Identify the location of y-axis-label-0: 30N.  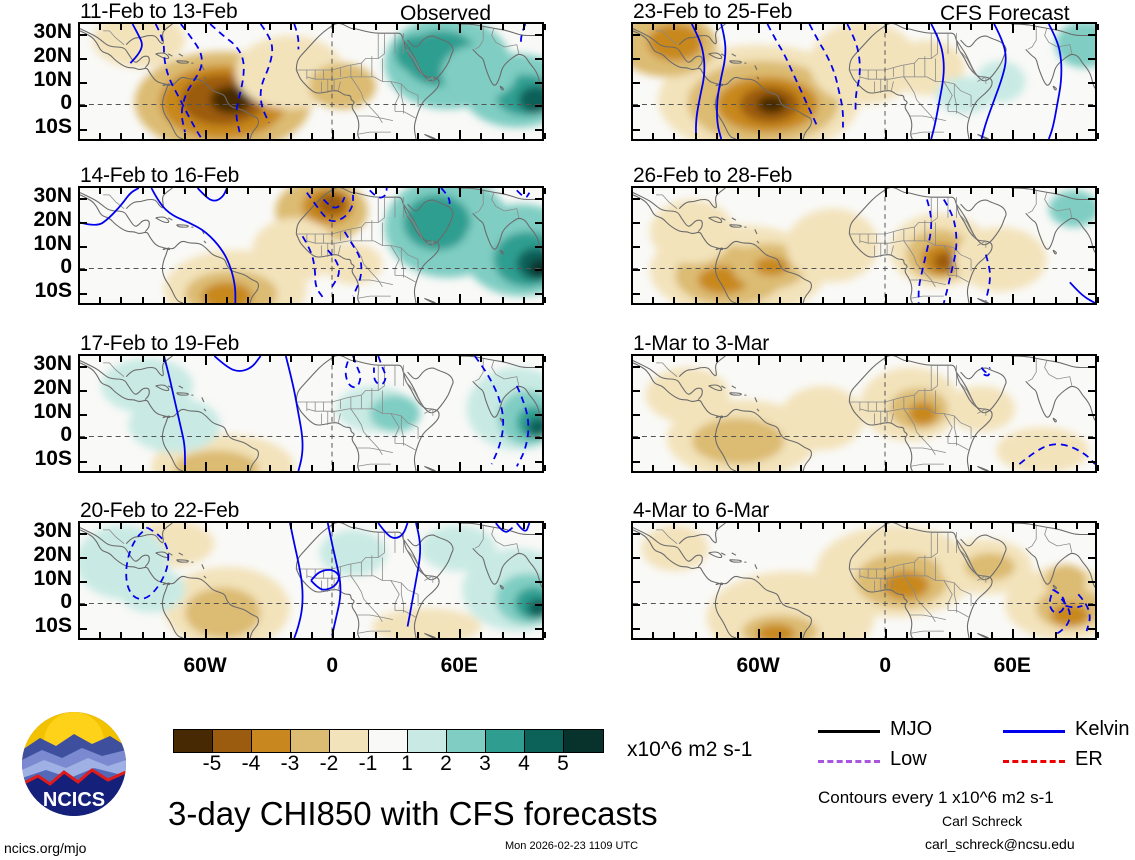
(52, 530).